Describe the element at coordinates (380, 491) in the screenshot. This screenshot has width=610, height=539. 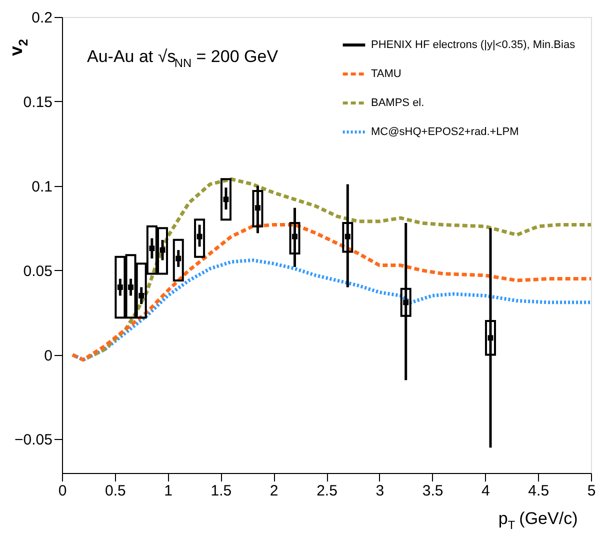
I see `x-tick-label: 3` at that location.